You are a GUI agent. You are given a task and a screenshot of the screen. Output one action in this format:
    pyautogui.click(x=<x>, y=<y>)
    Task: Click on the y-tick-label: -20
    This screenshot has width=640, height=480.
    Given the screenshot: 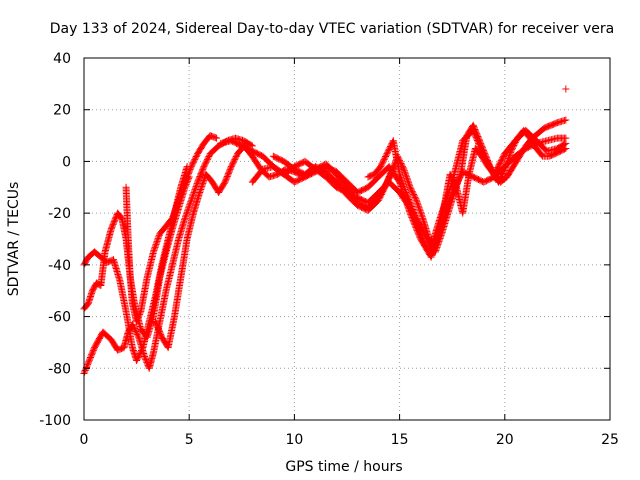 What is the action you would take?
    pyautogui.click(x=59, y=214)
    